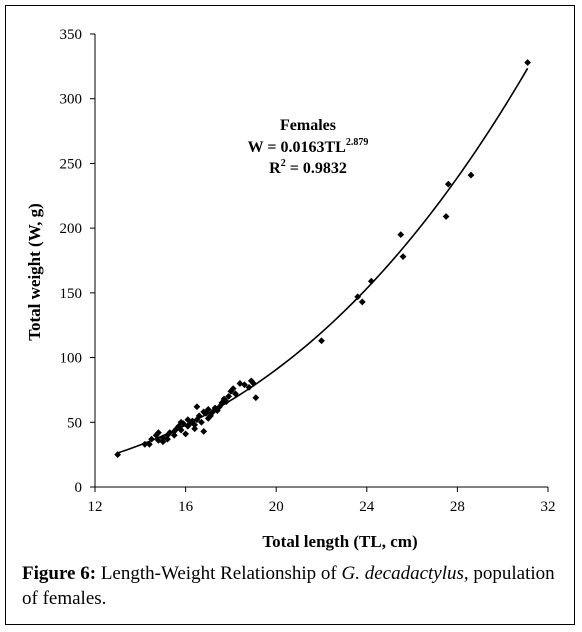 Image resolution: width=582 pixels, height=632 pixels. Describe the element at coordinates (34, 272) in the screenshot. I see `y-axis-label: Total weight (W, g)` at that location.